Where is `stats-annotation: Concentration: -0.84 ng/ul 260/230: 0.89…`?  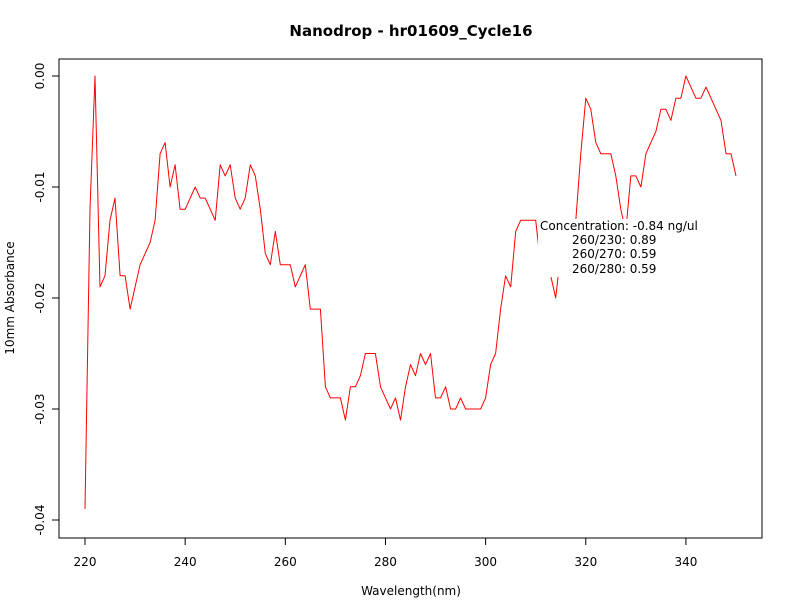
stats-annotation: Concentration: -0.84 ng/ul 260/230: 0.89… is located at coordinates (618, 248).